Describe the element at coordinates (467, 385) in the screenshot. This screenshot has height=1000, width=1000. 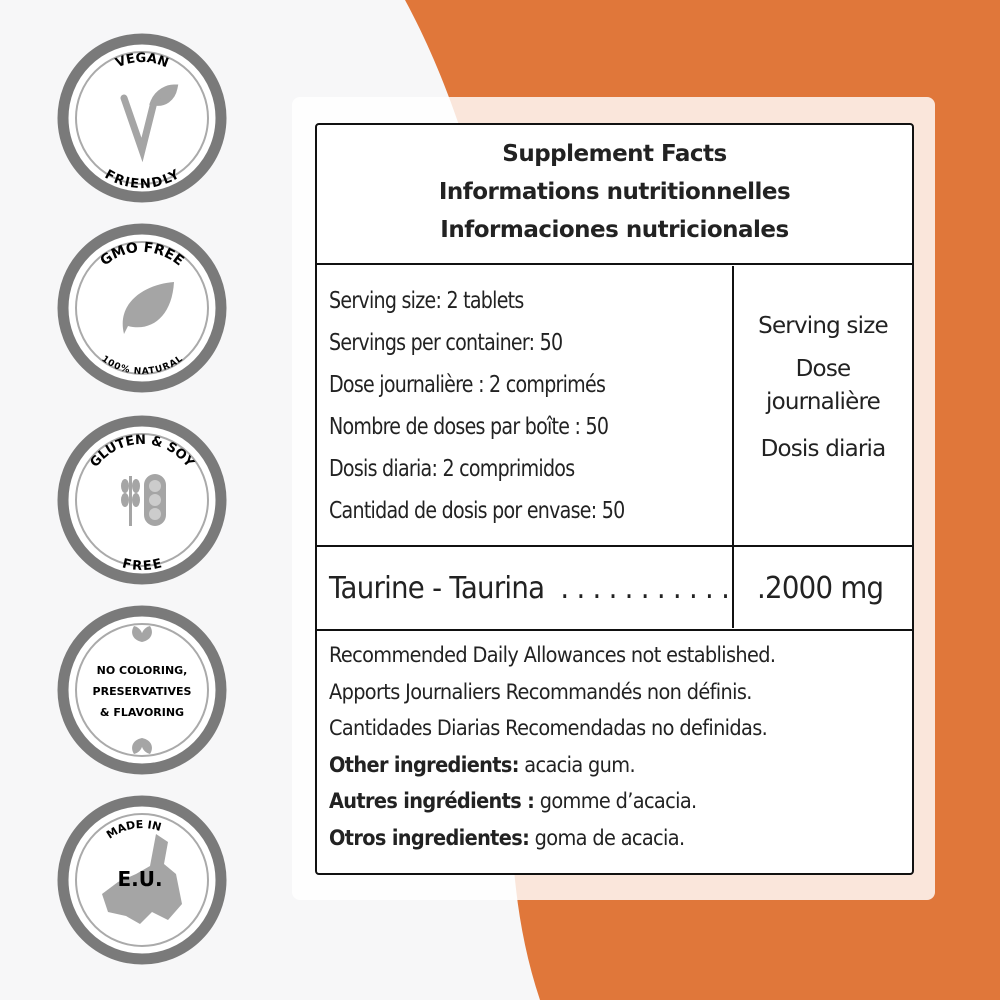
I see `serving-line: Dose journalière : 2 comprimés` at that location.